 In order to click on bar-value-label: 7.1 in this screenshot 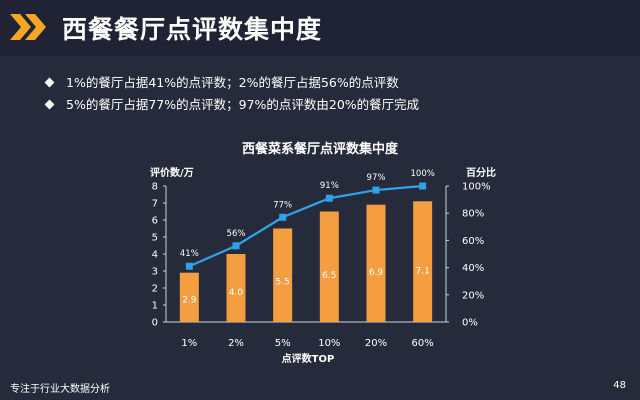, I will do `click(423, 272)`.